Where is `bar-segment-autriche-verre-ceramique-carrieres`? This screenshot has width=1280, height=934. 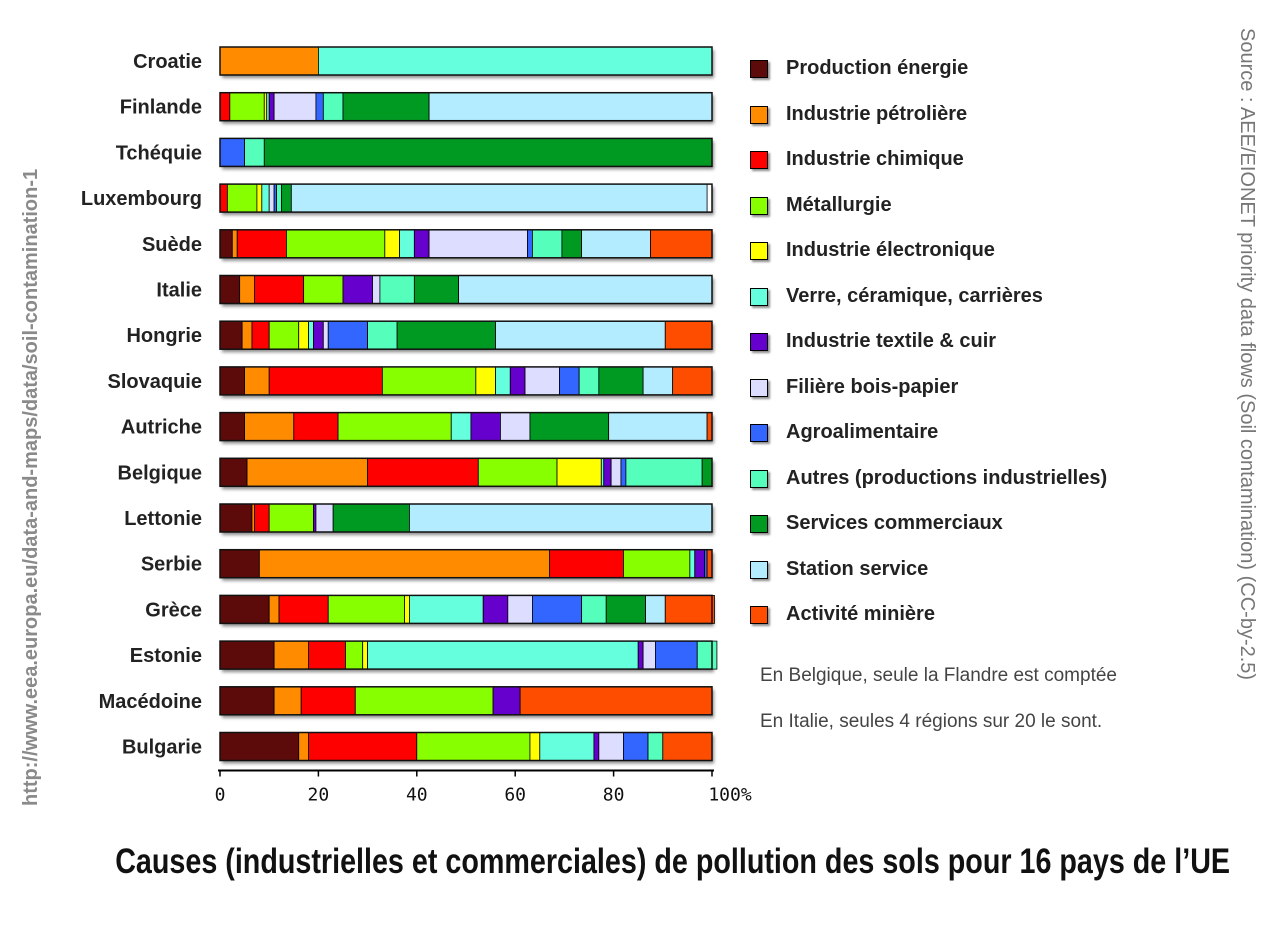
bar-segment-autriche-verre-ceramique-carrieres is located at coordinates (461, 427).